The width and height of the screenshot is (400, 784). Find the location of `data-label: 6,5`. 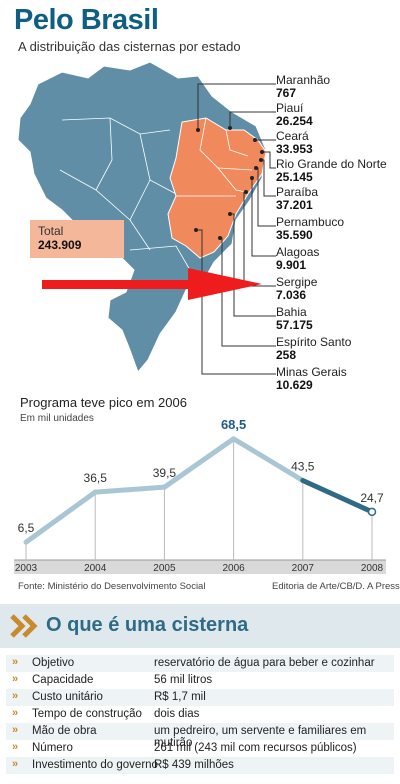

data-label: 6,5 is located at coordinates (26, 528).